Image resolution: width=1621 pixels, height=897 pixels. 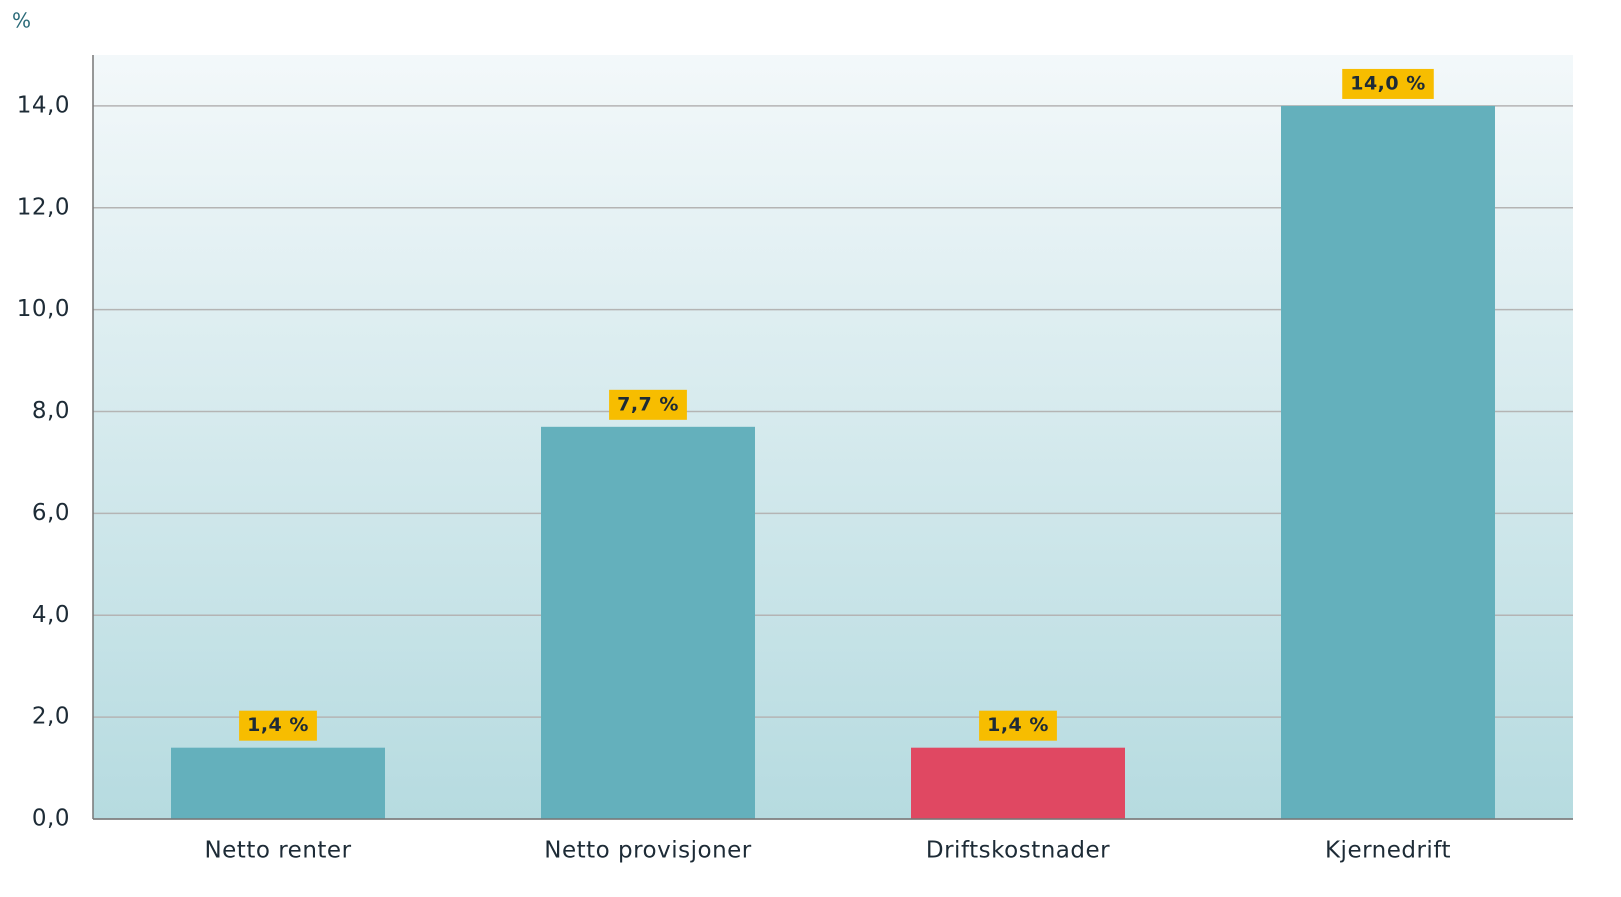 I want to click on y-tick-label: 12,0, so click(x=43, y=207).